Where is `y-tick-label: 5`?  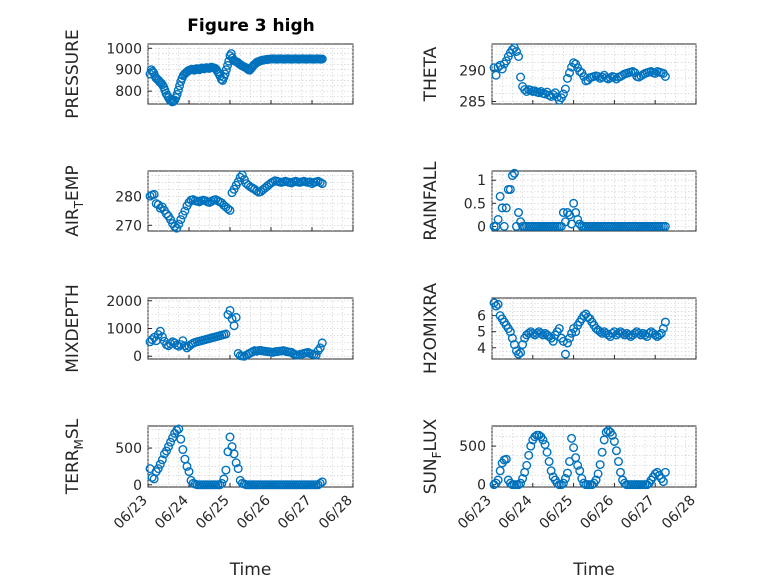 y-tick-label: 5 is located at coordinates (481, 333).